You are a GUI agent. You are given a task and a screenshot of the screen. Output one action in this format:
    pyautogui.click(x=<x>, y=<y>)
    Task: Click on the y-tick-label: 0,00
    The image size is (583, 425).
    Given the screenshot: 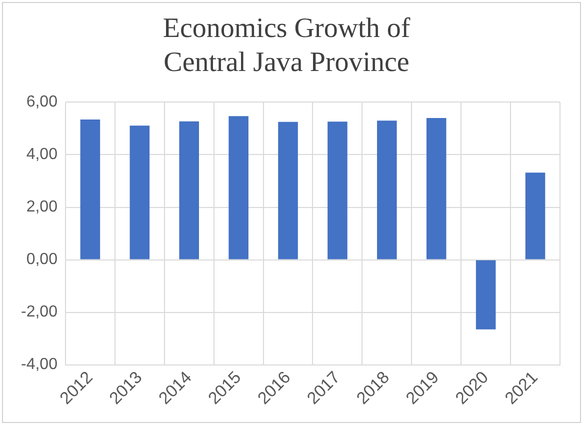 What is the action you would take?
    pyautogui.click(x=42, y=259)
    